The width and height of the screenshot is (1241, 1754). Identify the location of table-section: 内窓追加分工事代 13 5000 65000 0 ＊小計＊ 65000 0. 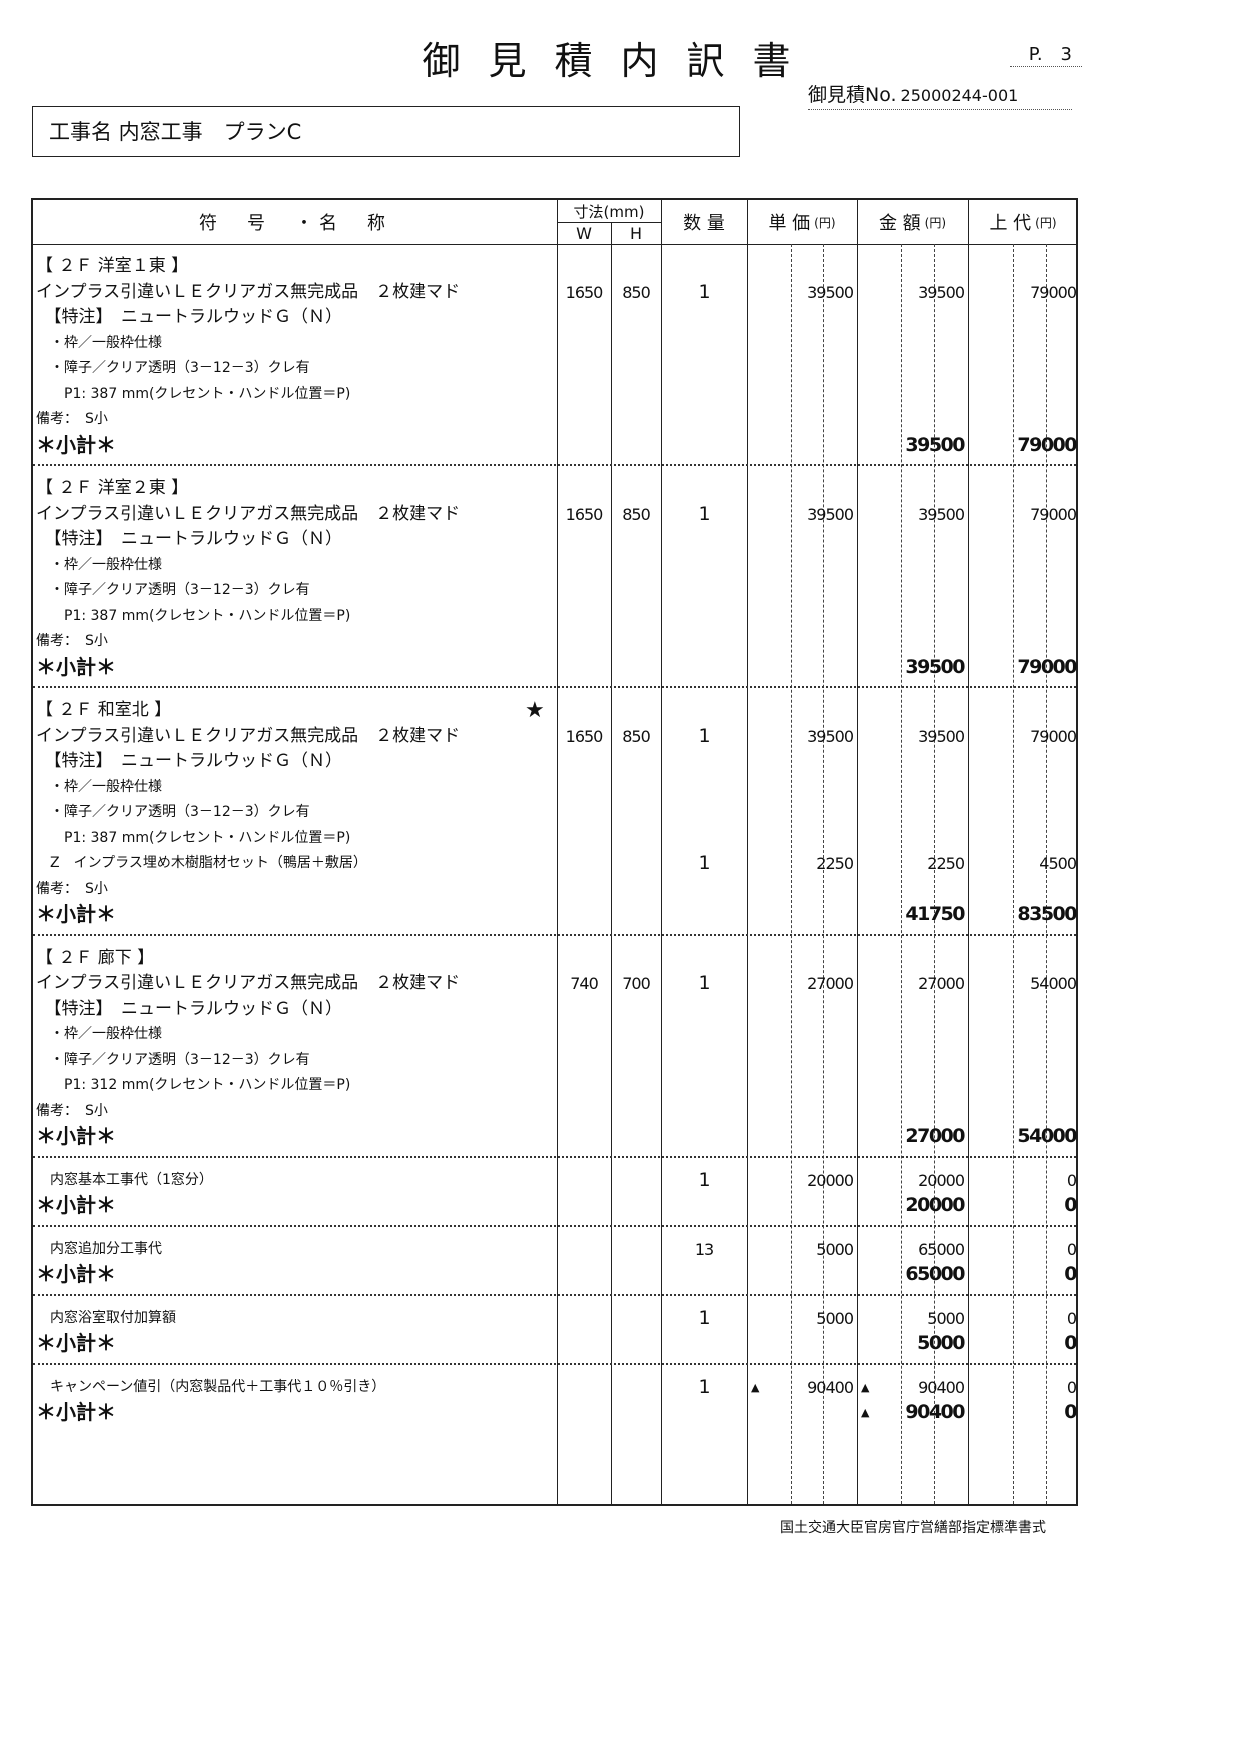
(555, 1261).